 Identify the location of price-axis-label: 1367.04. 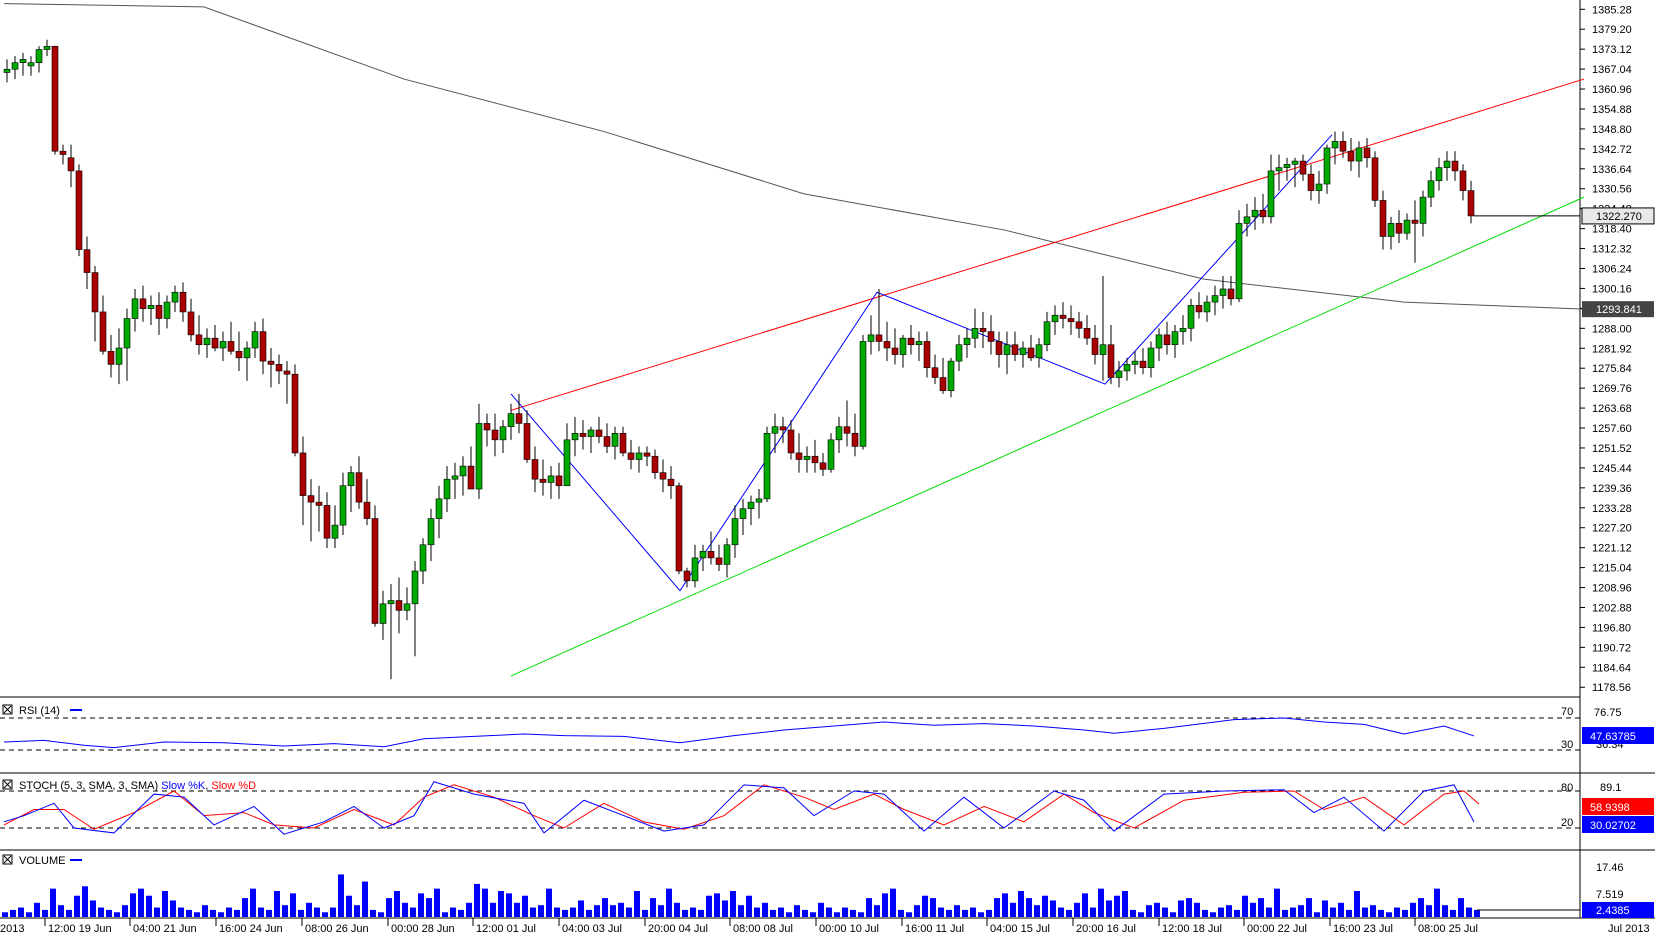
(1612, 70).